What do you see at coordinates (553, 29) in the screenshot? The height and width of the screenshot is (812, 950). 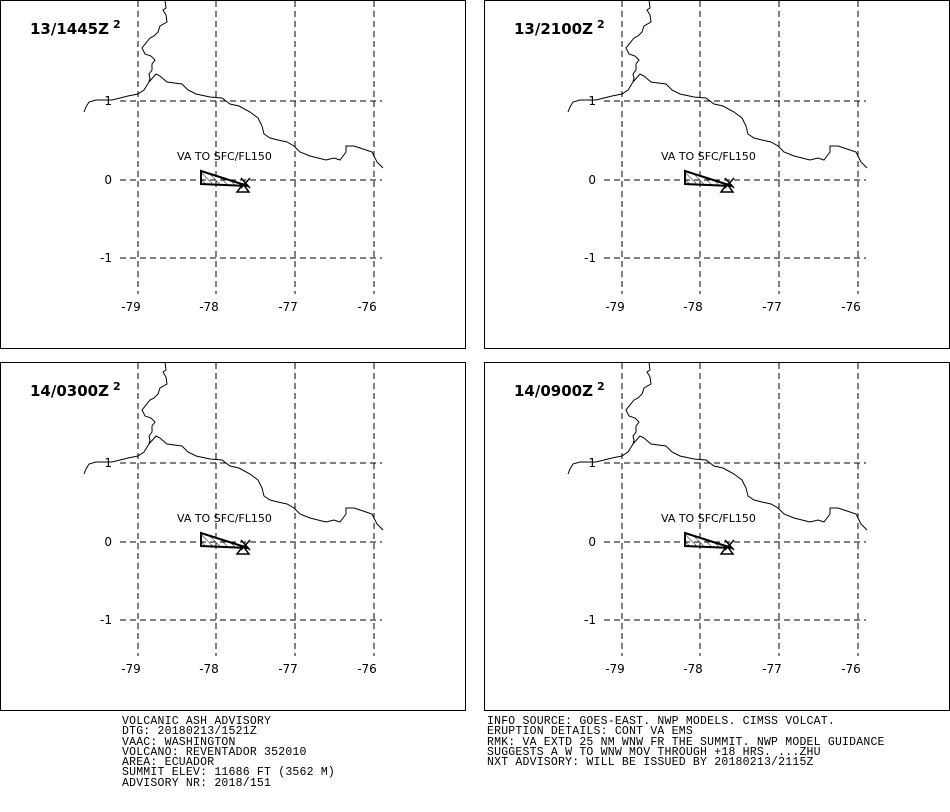 I see `panel-time-label: 13/2100Z` at bounding box center [553, 29].